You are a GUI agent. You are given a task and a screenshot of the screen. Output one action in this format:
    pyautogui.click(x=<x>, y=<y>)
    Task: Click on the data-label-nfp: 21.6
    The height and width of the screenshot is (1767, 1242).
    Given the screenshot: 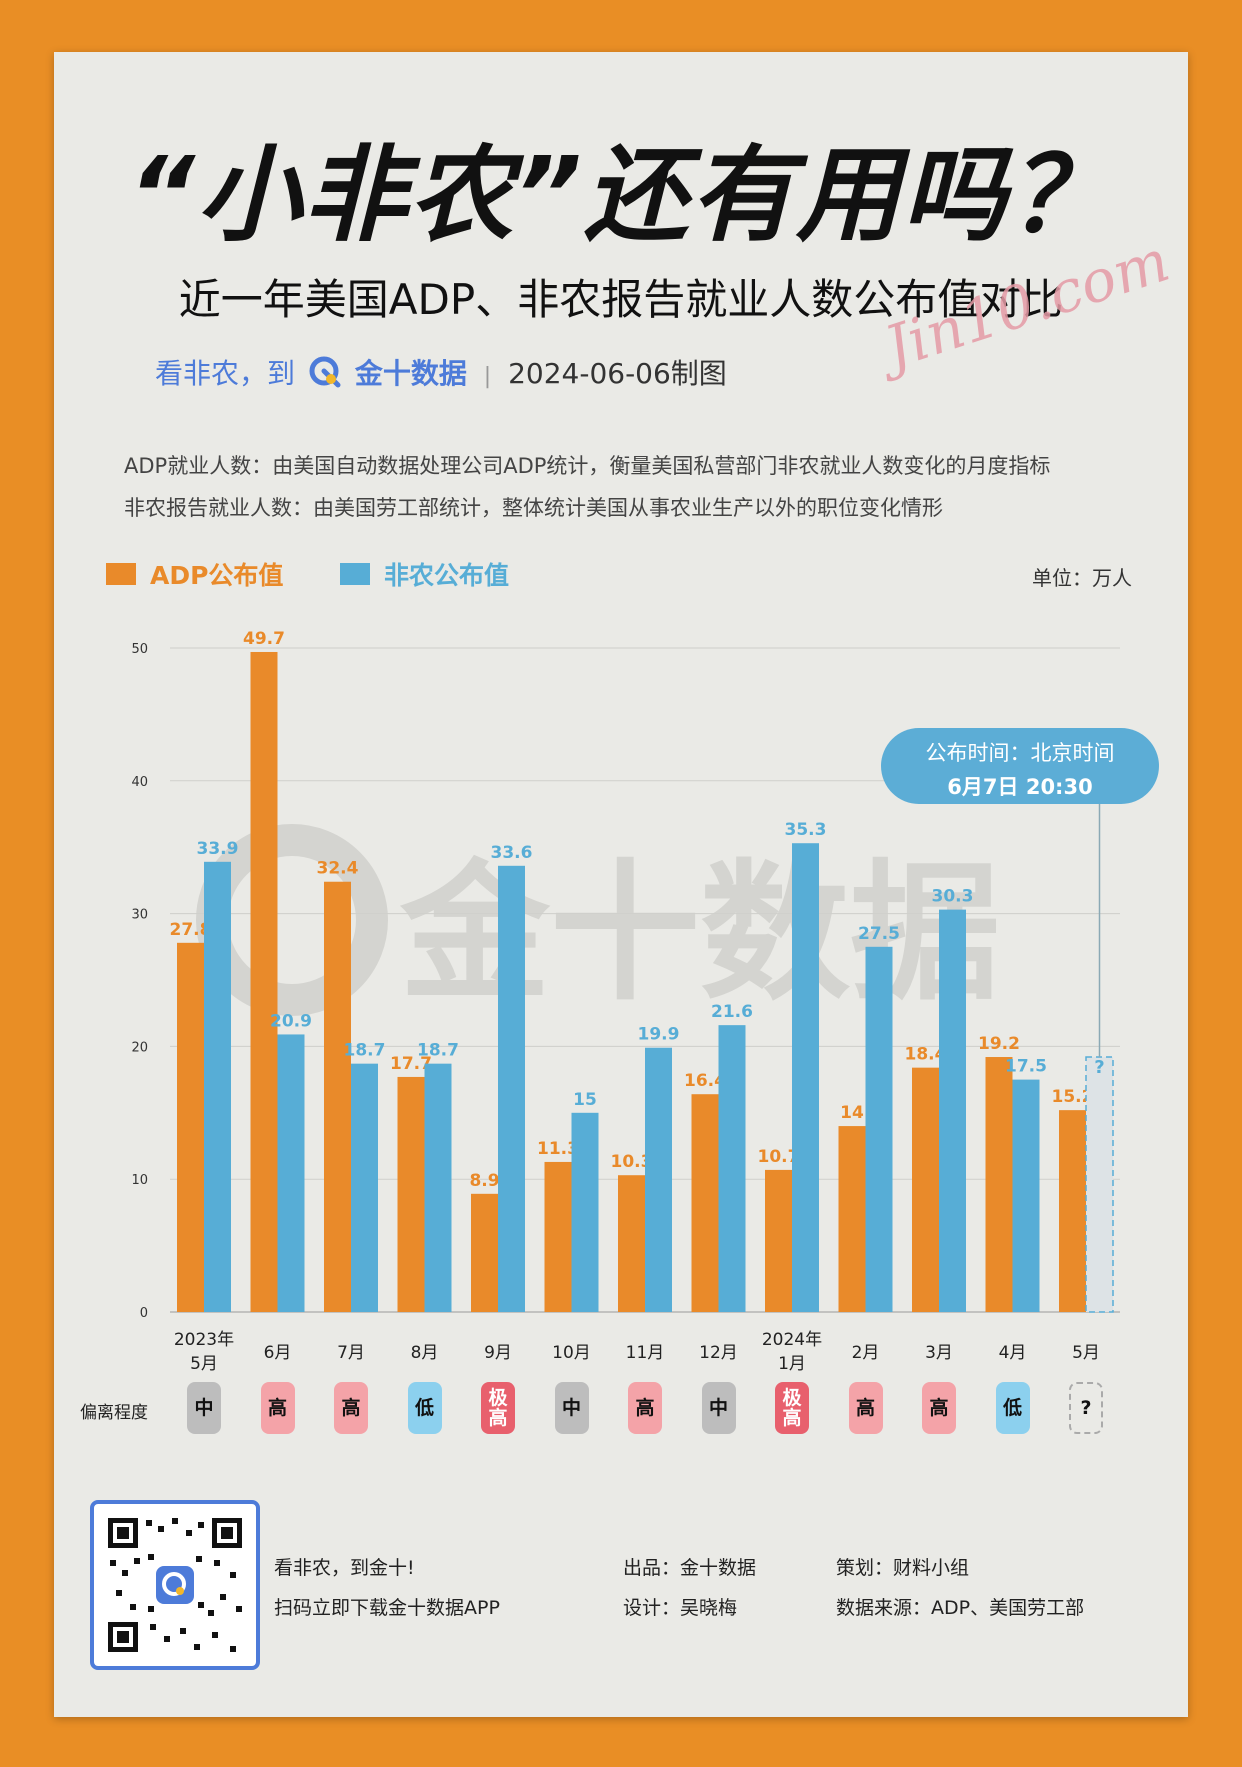 What is the action you would take?
    pyautogui.click(x=732, y=1012)
    